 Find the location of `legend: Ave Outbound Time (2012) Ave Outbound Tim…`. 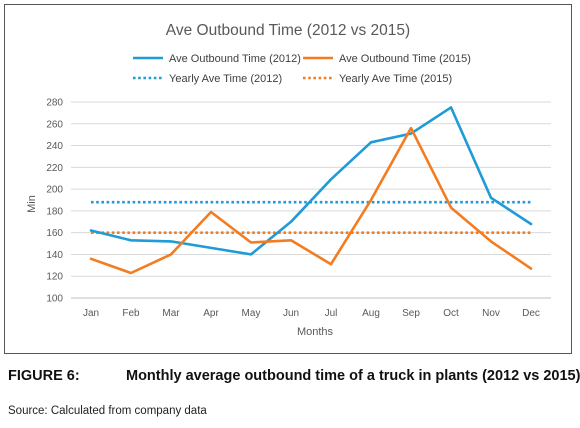

legend: Ave Outbound Time (2012) Ave Outbound Tim… is located at coordinates (302, 69).